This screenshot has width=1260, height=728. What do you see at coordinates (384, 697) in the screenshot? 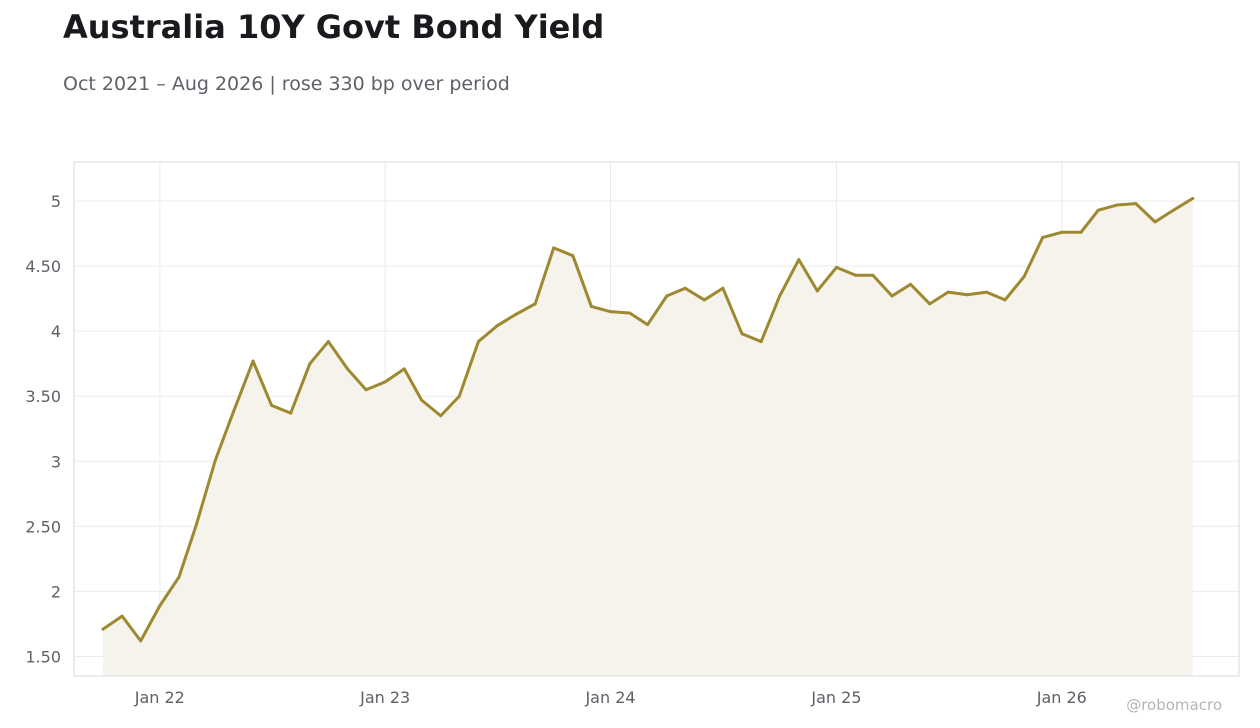
I see `x-tick-label: Jan 23` at bounding box center [384, 697].